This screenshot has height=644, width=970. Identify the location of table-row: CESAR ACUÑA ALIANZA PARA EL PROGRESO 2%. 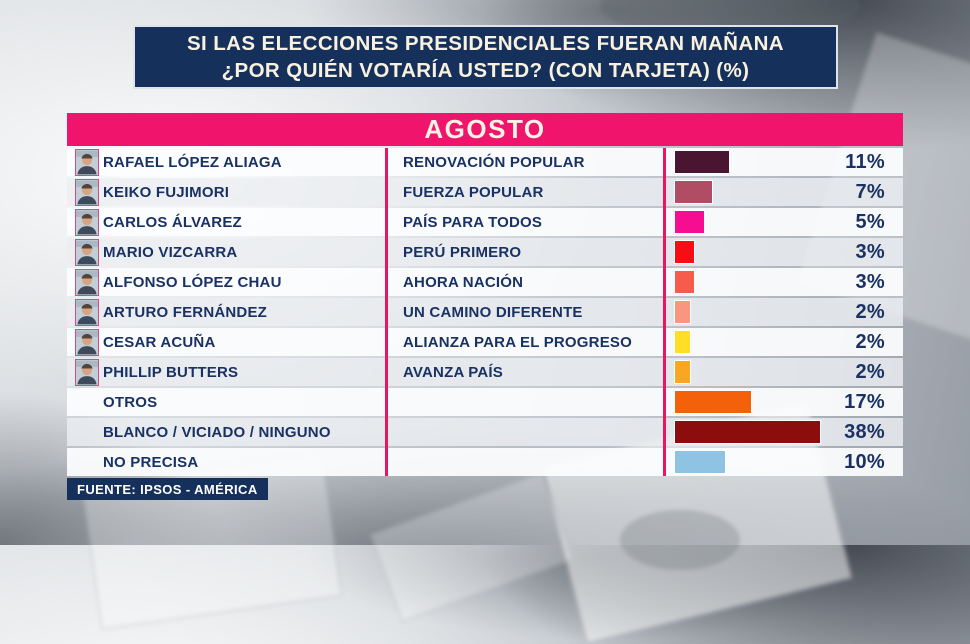
(485, 342).